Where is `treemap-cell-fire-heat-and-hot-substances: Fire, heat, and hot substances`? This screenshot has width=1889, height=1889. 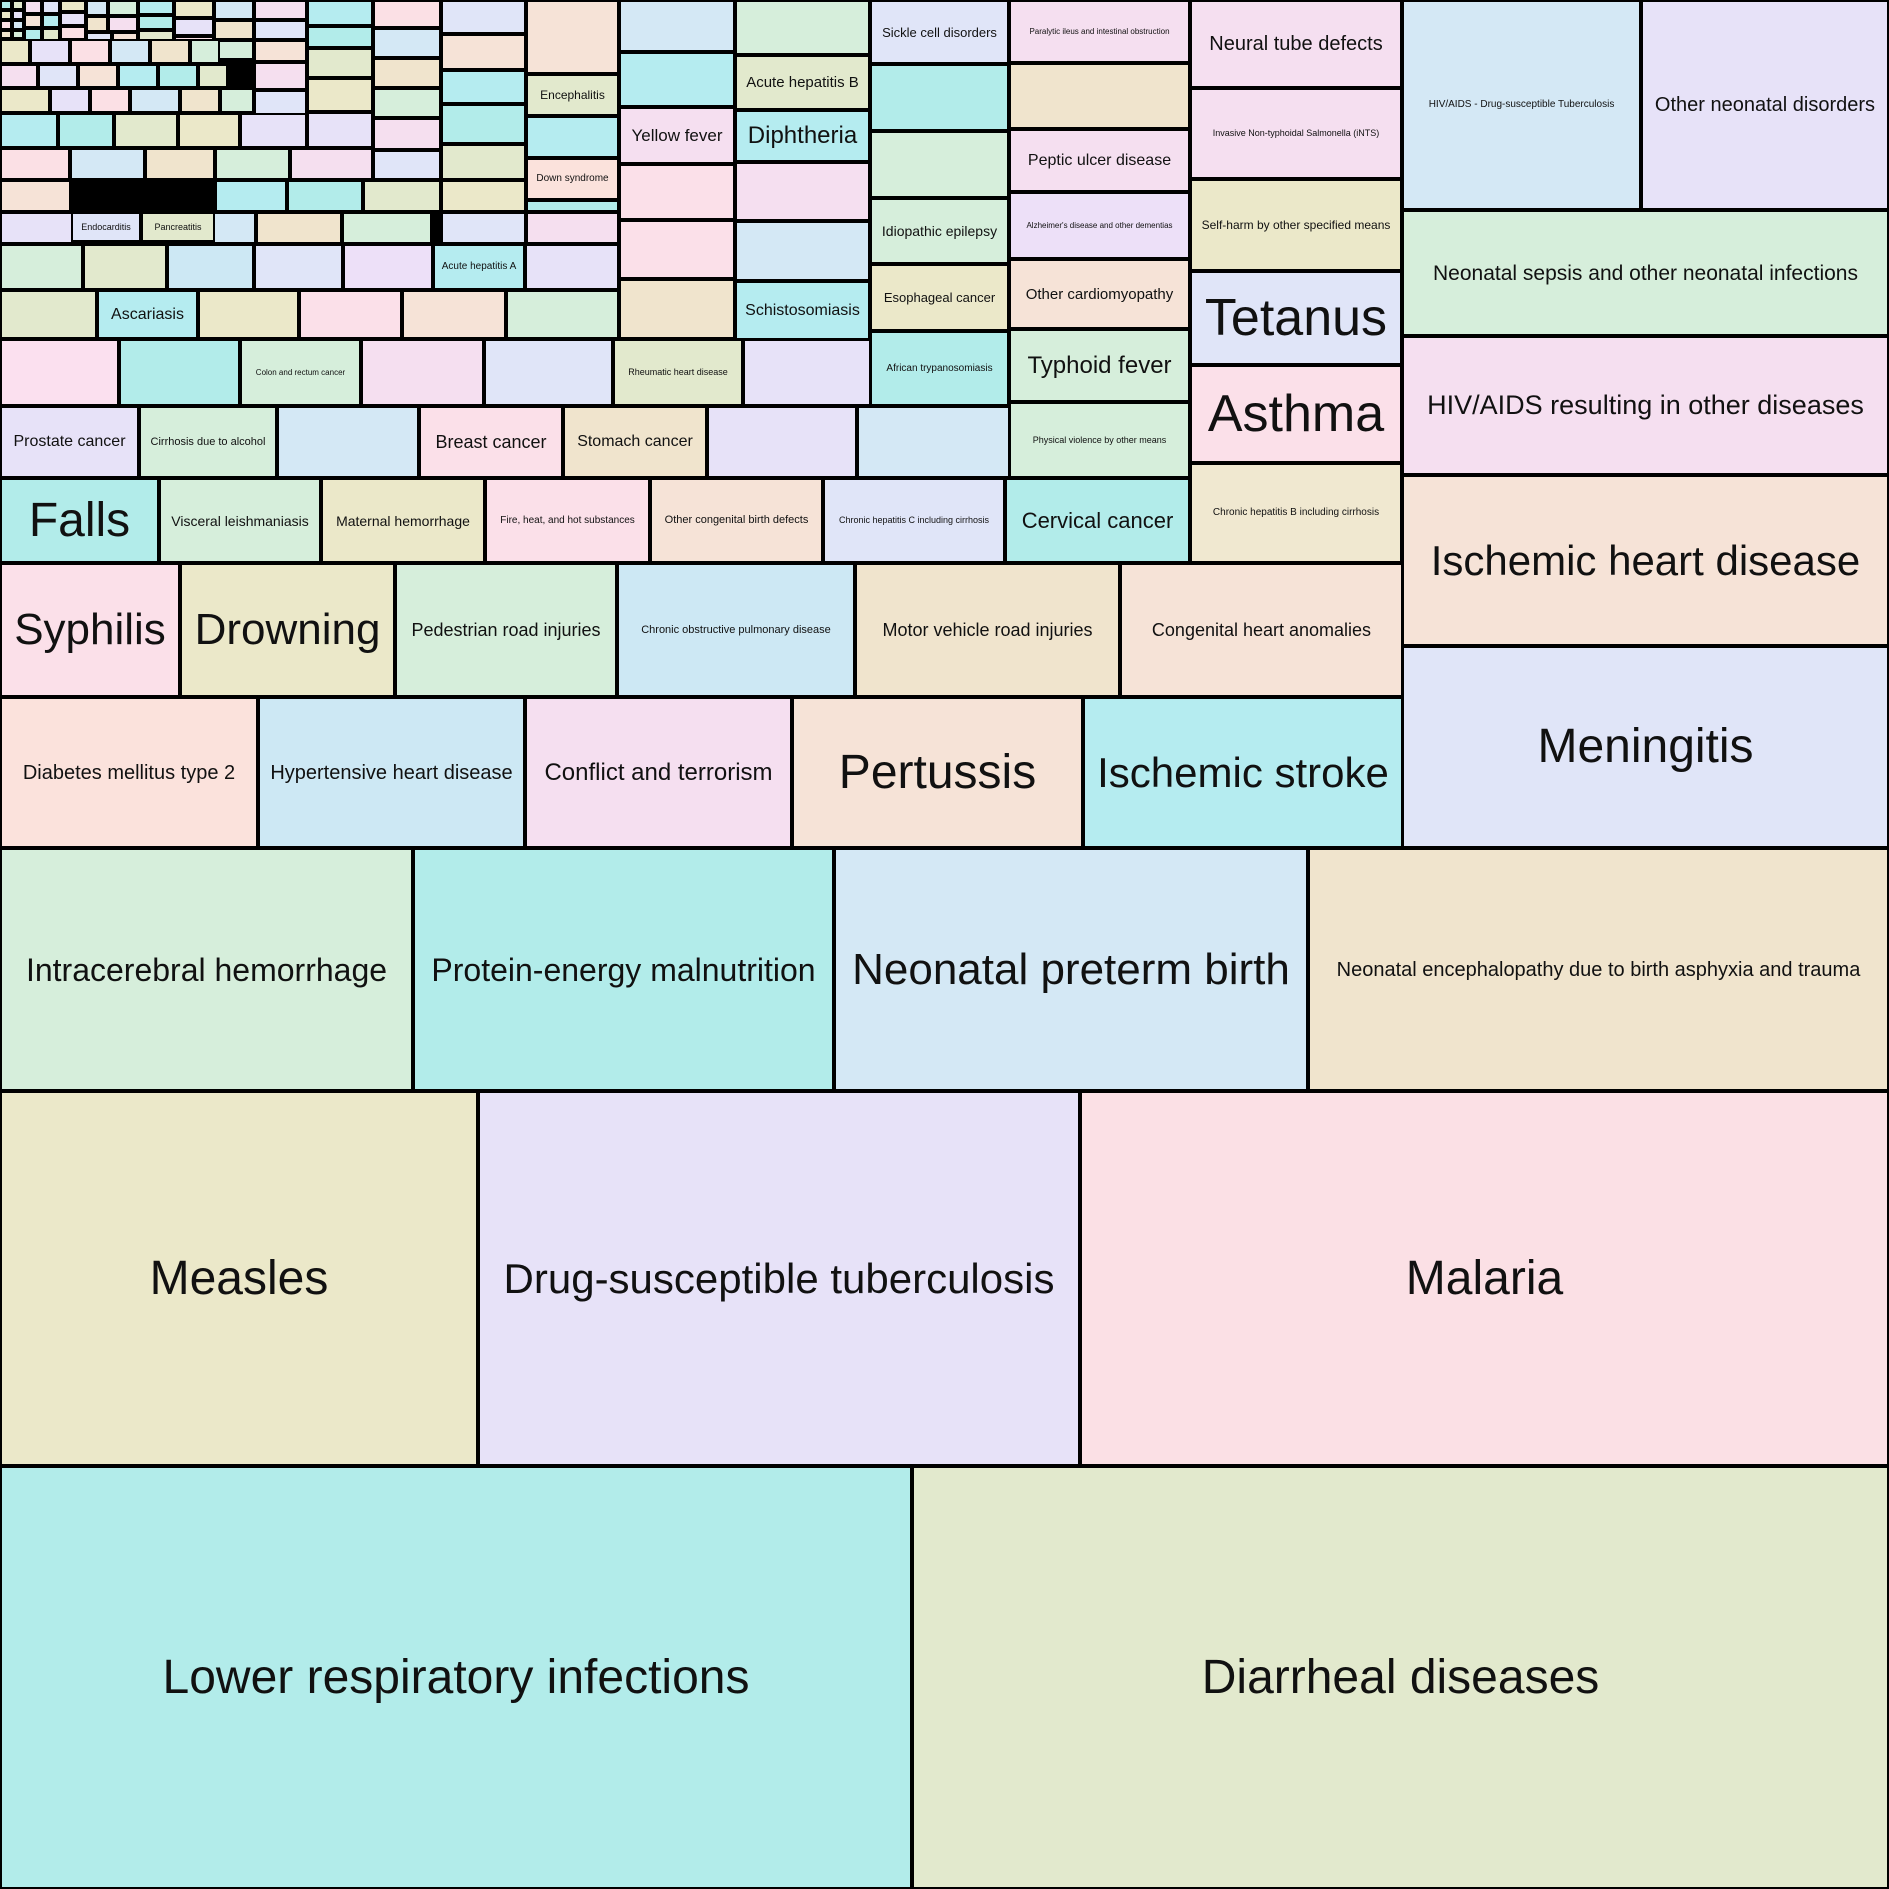 treemap-cell-fire-heat-and-hot-substances: Fire, heat, and hot substances is located at coordinates (567, 520).